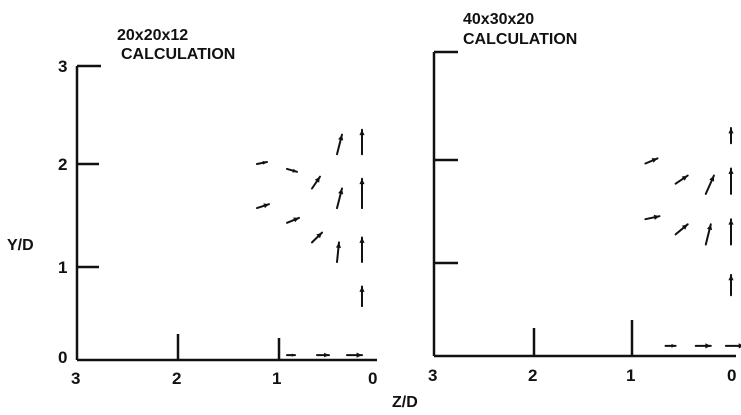  I want to click on left-x-tick-label: 2, so click(176, 378).